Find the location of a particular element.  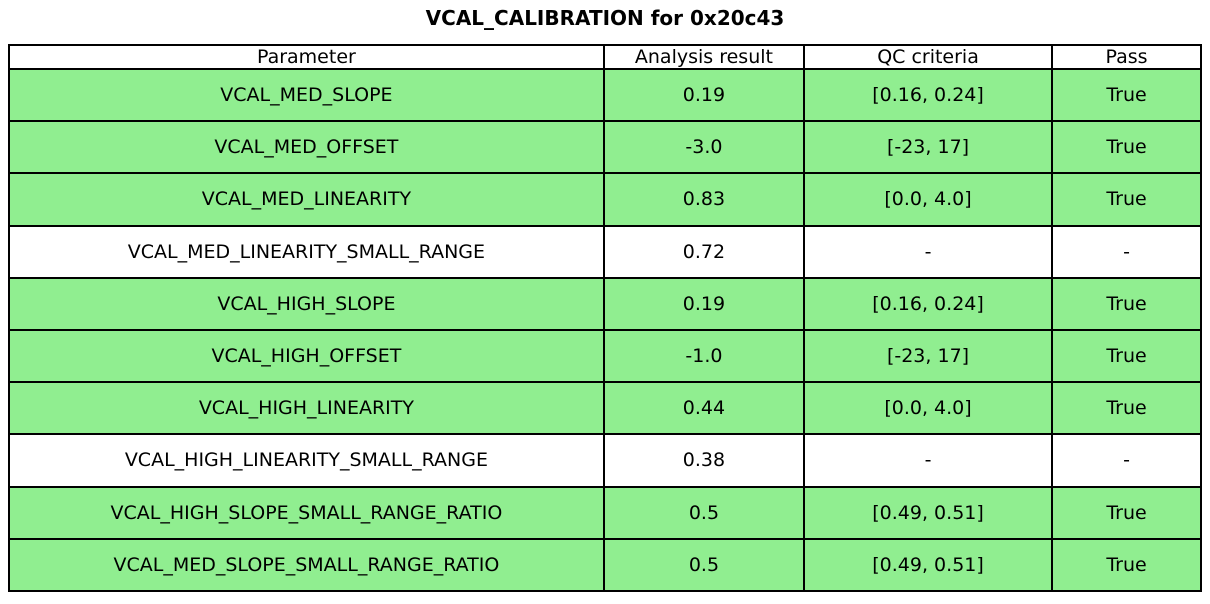

page-title: VCAL_CALIBRATION for 0x20c43 is located at coordinates (605, 18).